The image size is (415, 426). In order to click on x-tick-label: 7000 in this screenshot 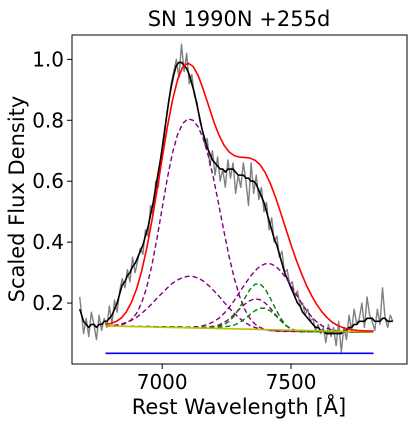, I will do `click(162, 382)`.